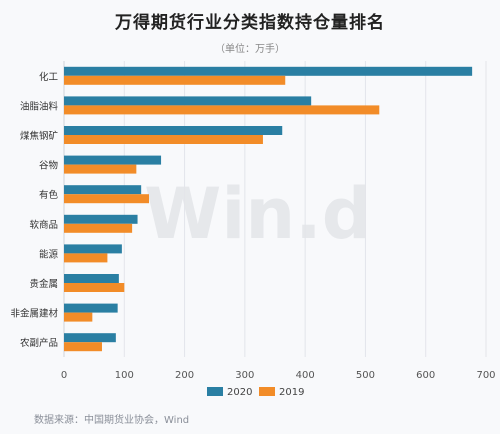 This screenshot has width=500, height=434. What do you see at coordinates (49, 195) in the screenshot?
I see `y-category-label: 有色` at bounding box center [49, 195].